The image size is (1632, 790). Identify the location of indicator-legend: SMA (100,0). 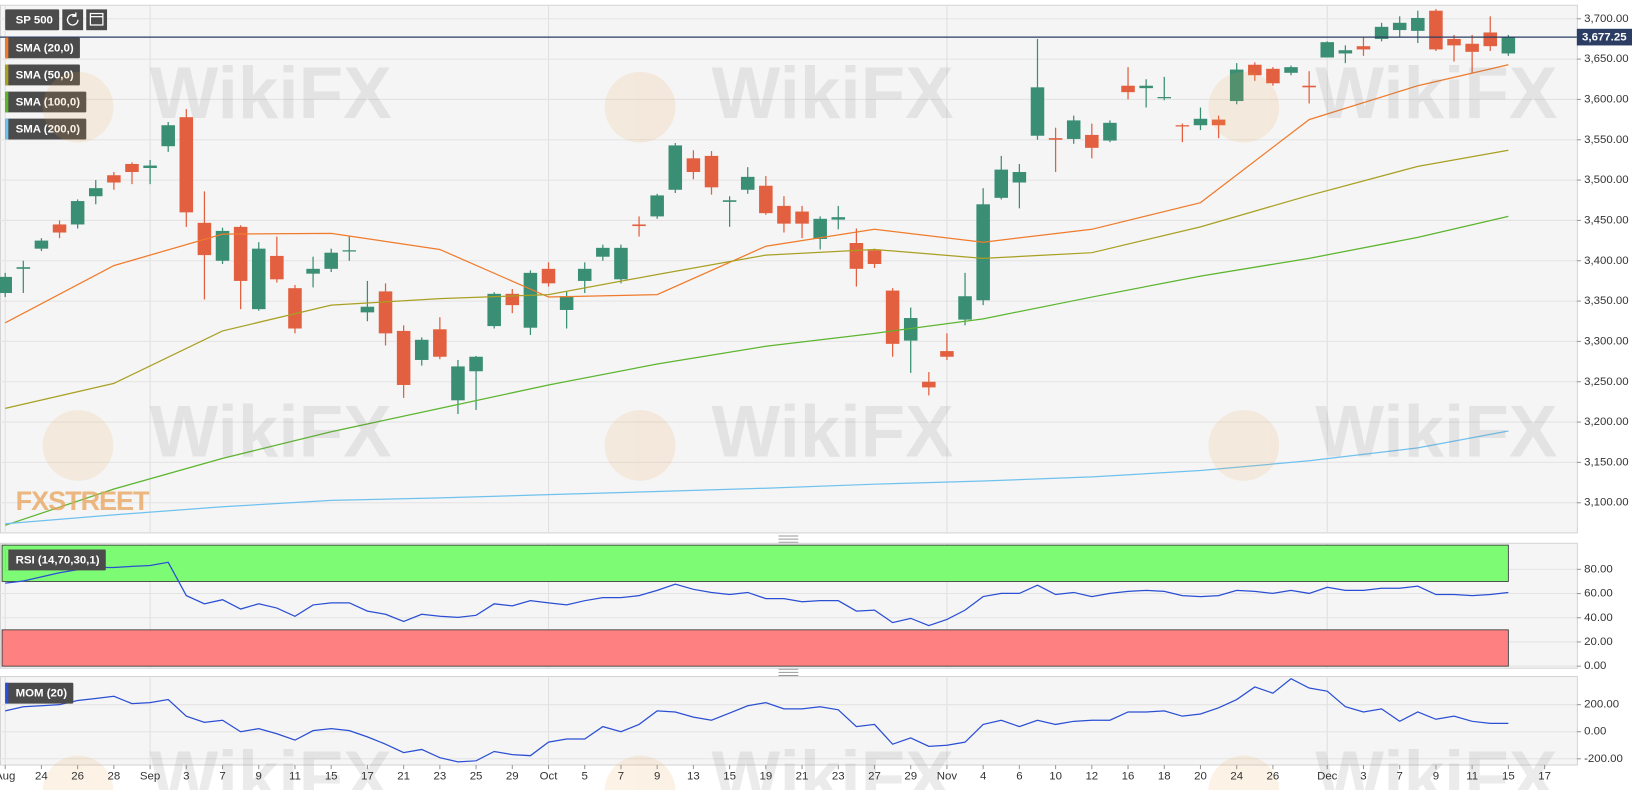
(46, 102).